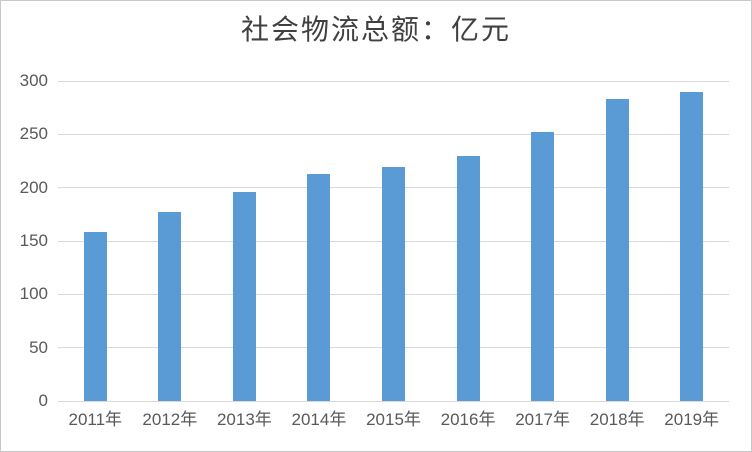  What do you see at coordinates (692, 246) in the screenshot?
I see `bar-2019年` at bounding box center [692, 246].